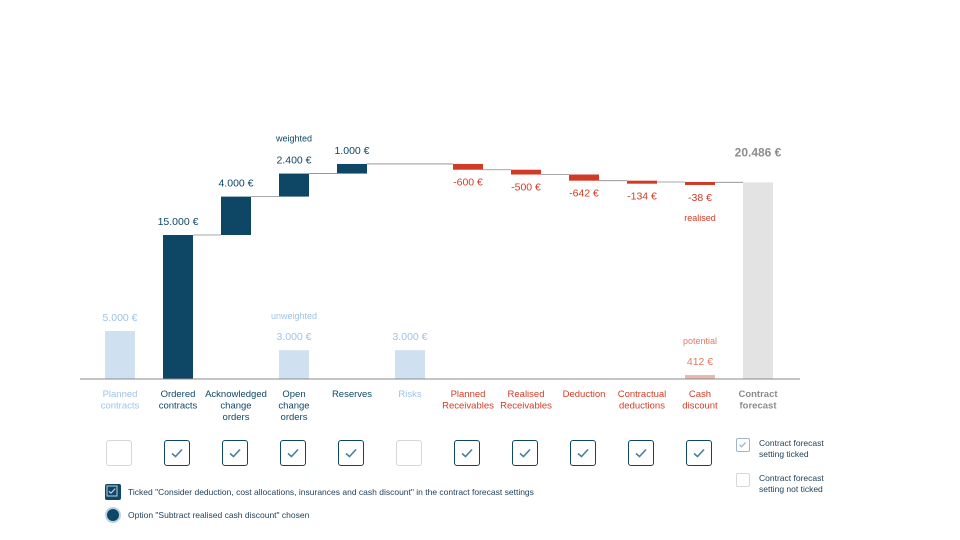 This screenshot has width=960, height=540. What do you see at coordinates (584, 194) in the screenshot?
I see `value-label-deduction: -642 €` at bounding box center [584, 194].